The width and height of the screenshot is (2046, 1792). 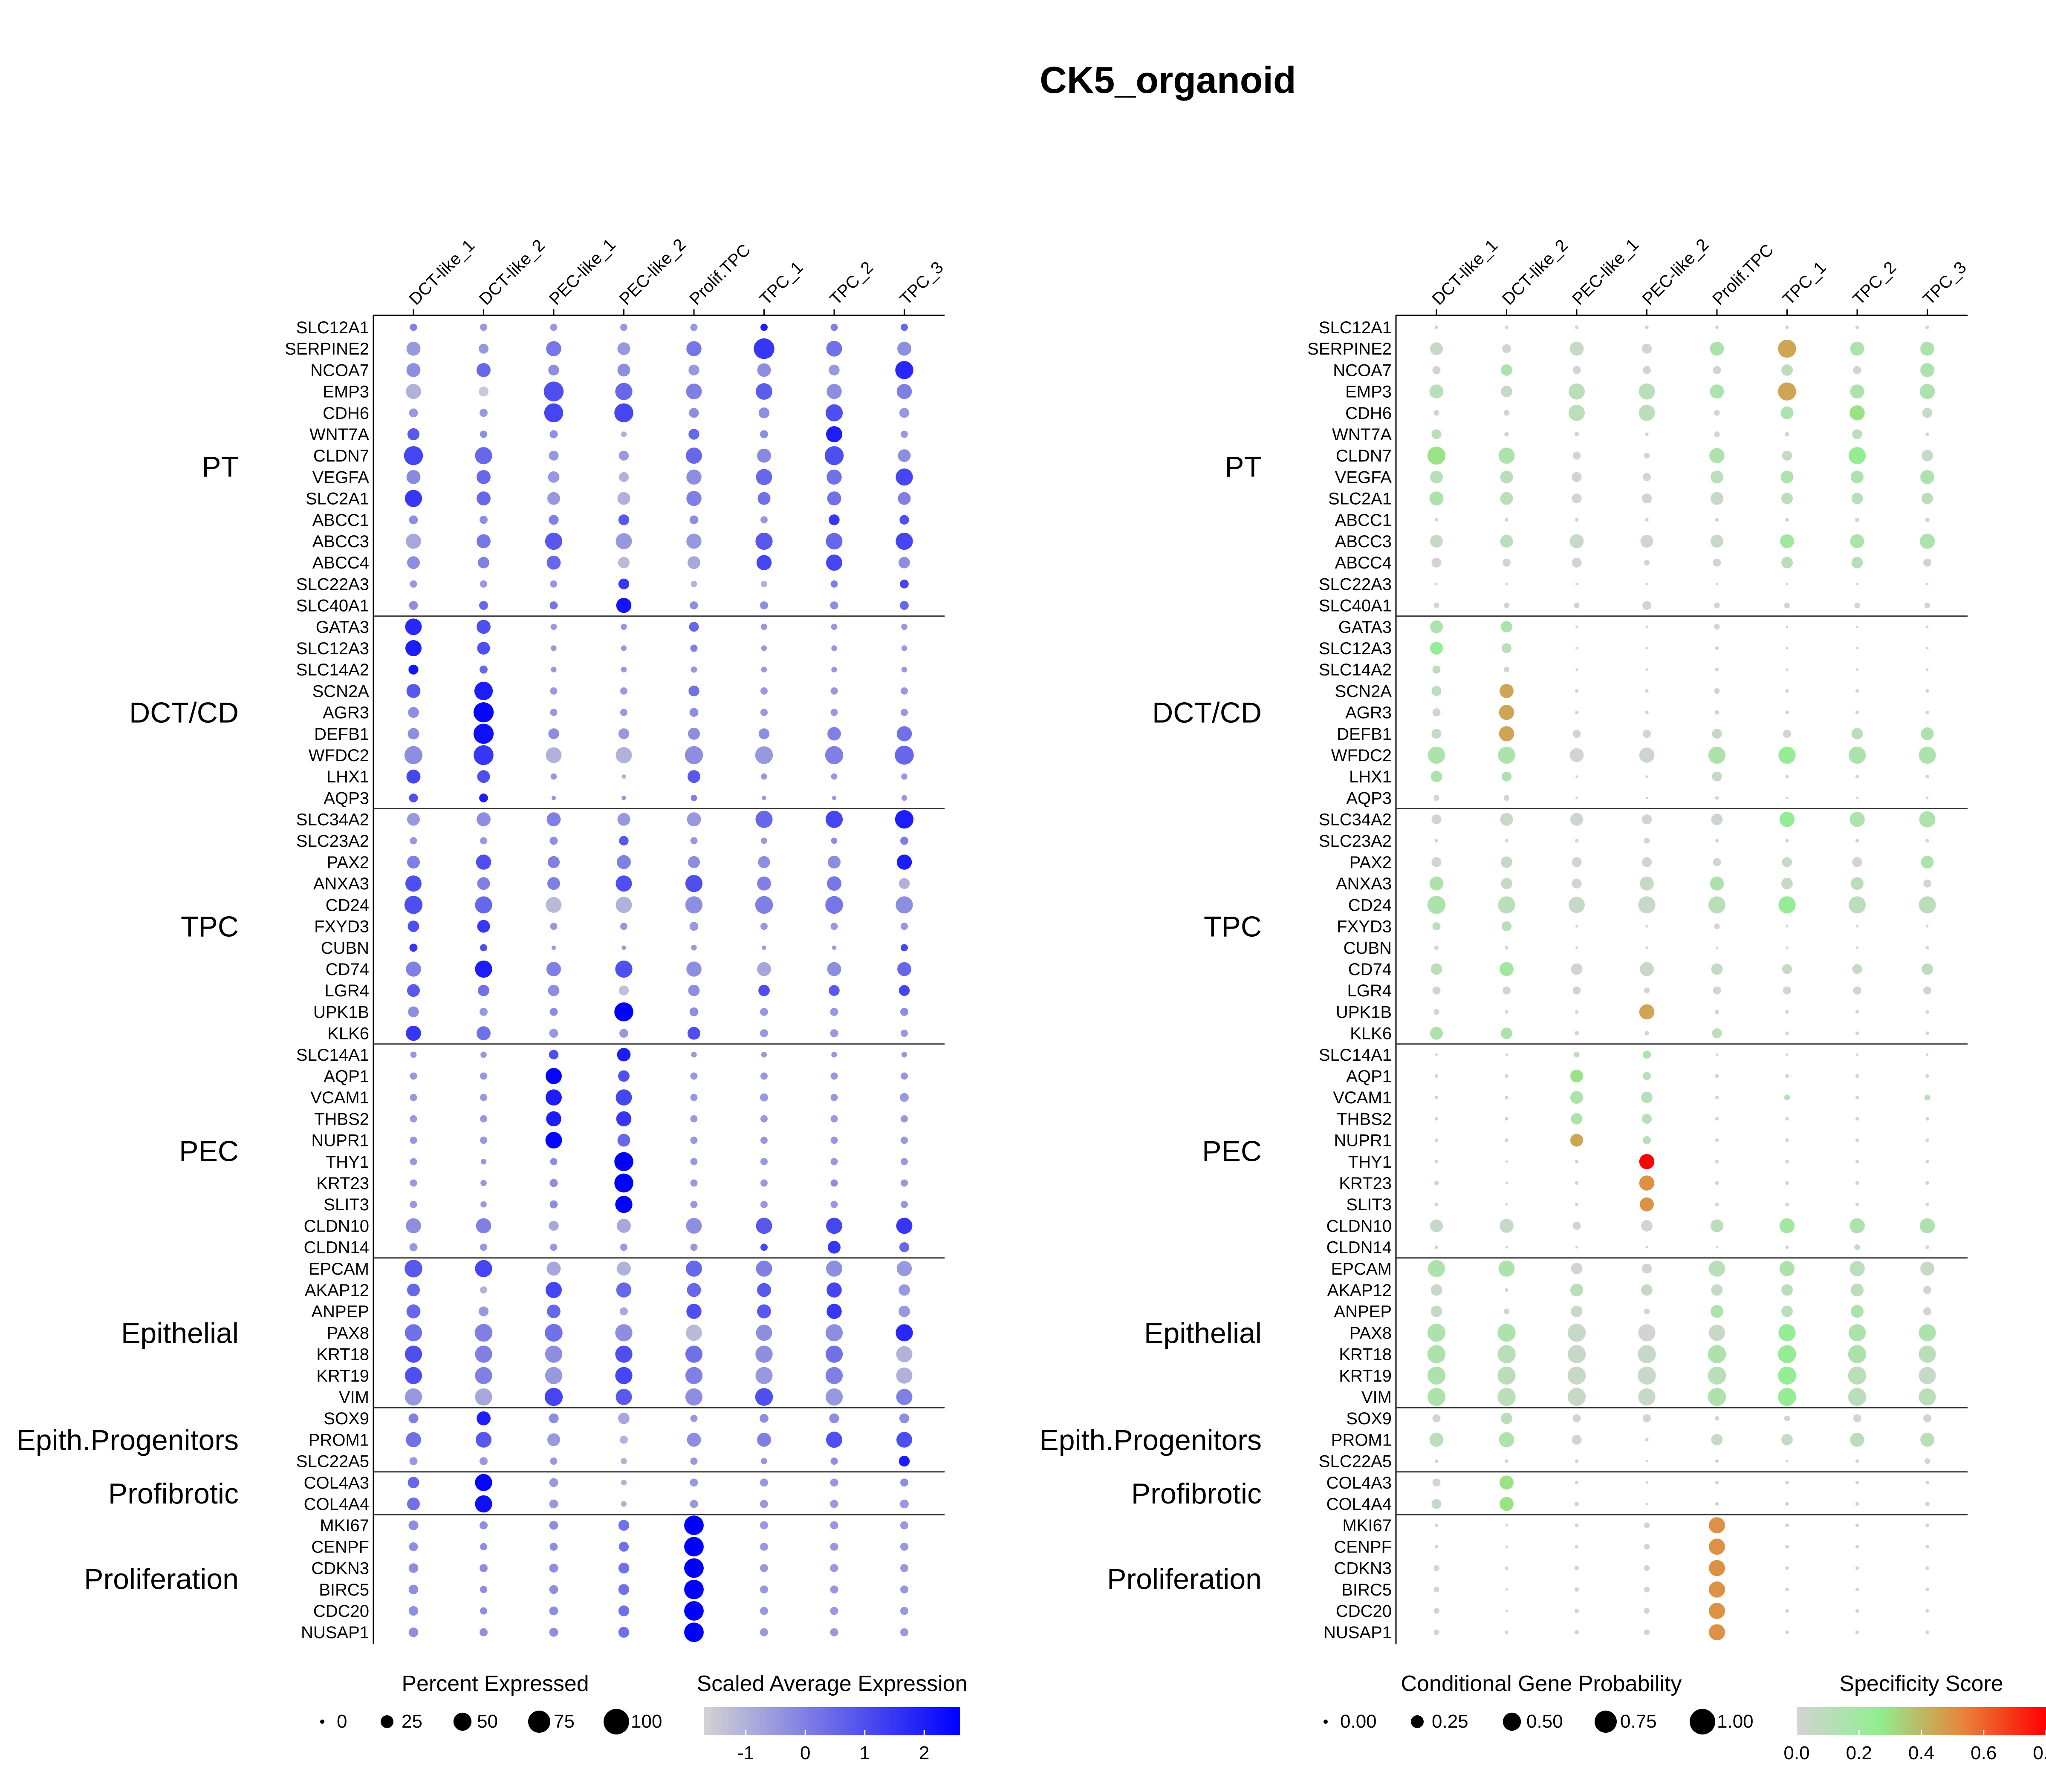 I want to click on gene-label: THY1, so click(x=1370, y=1162).